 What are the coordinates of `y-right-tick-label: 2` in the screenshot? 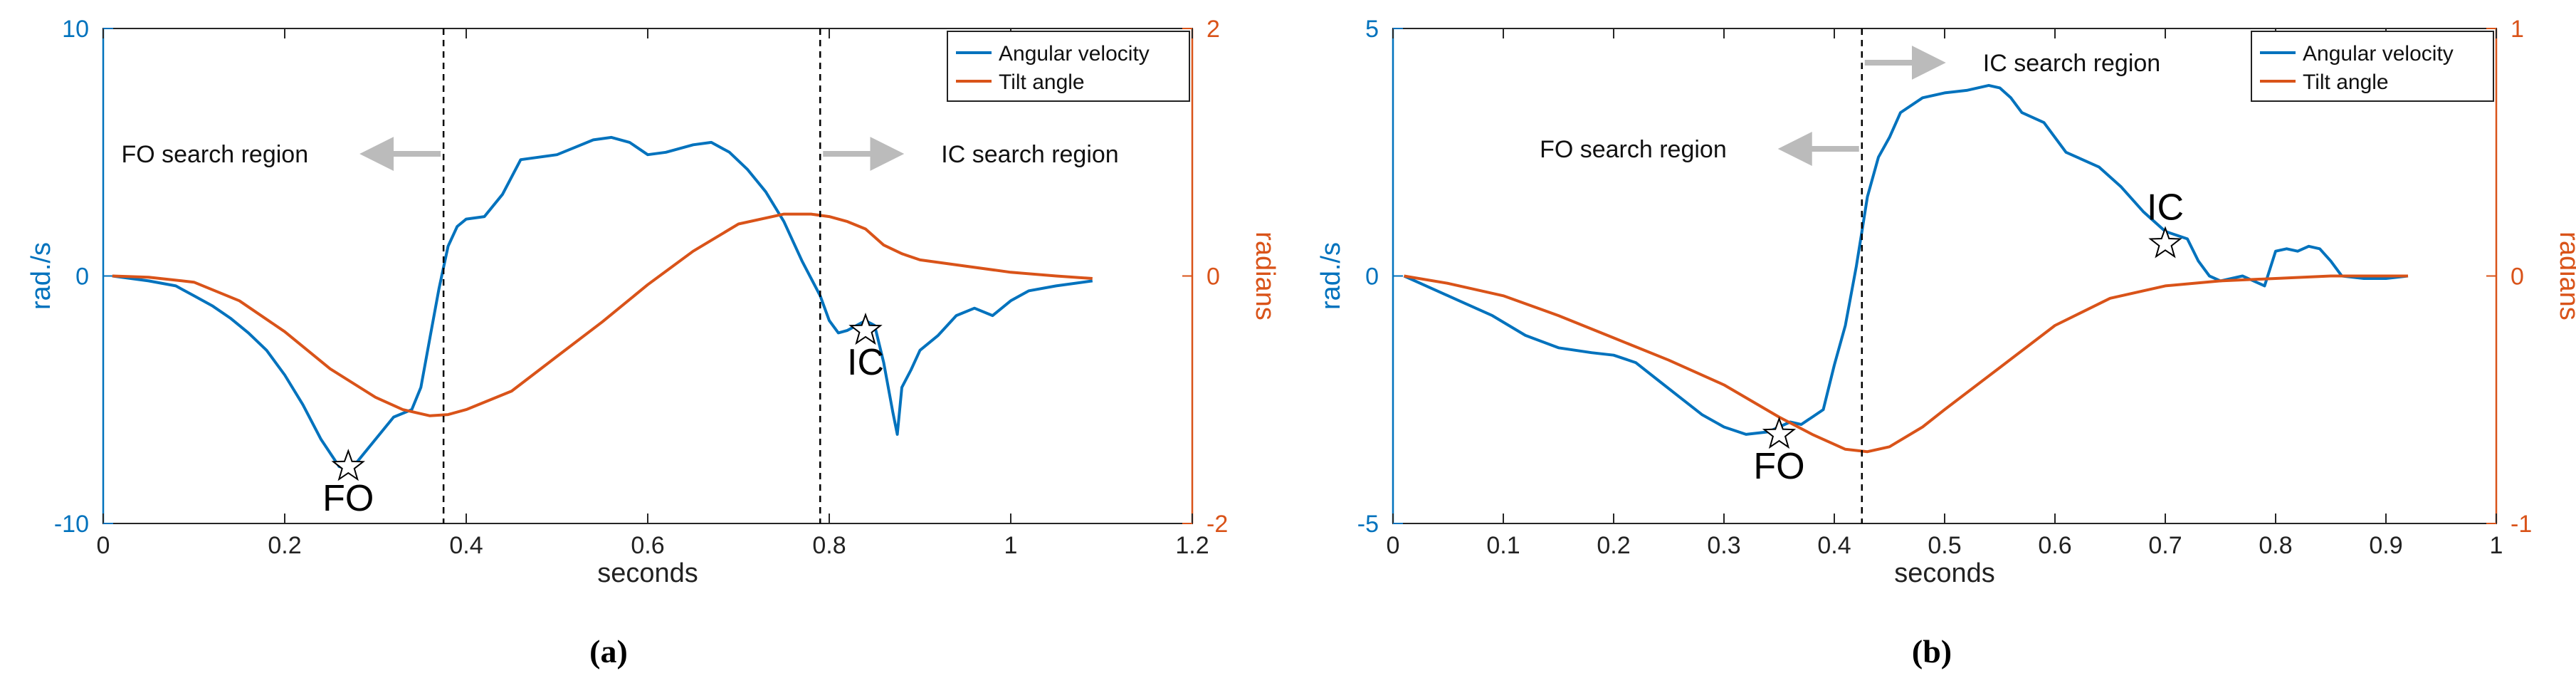 It's located at (1213, 30).